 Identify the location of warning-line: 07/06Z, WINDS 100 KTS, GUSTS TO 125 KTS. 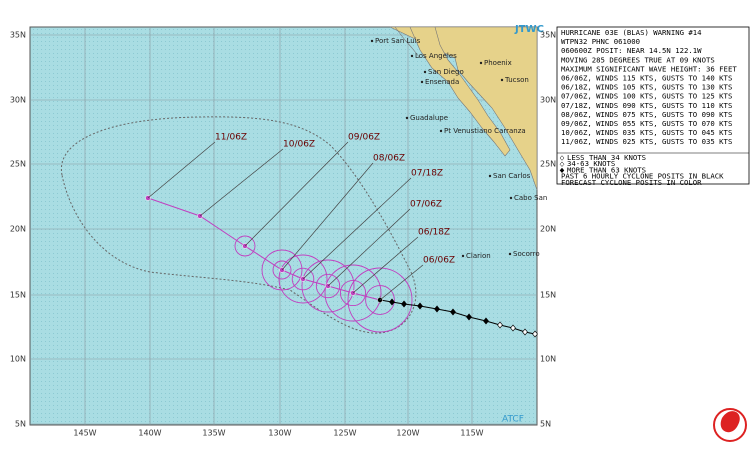
(646, 96).